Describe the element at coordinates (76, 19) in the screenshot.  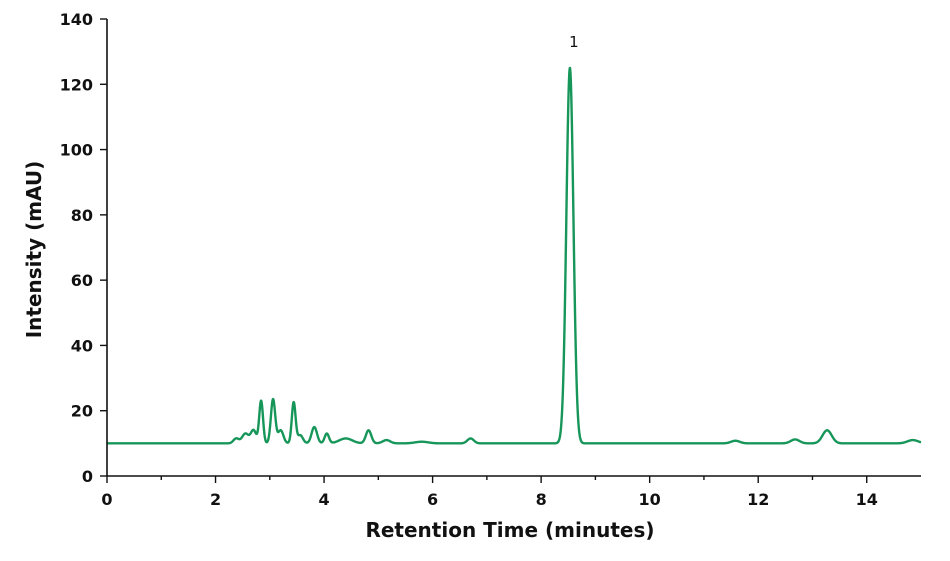
I see `y-tick-label: 140` at that location.